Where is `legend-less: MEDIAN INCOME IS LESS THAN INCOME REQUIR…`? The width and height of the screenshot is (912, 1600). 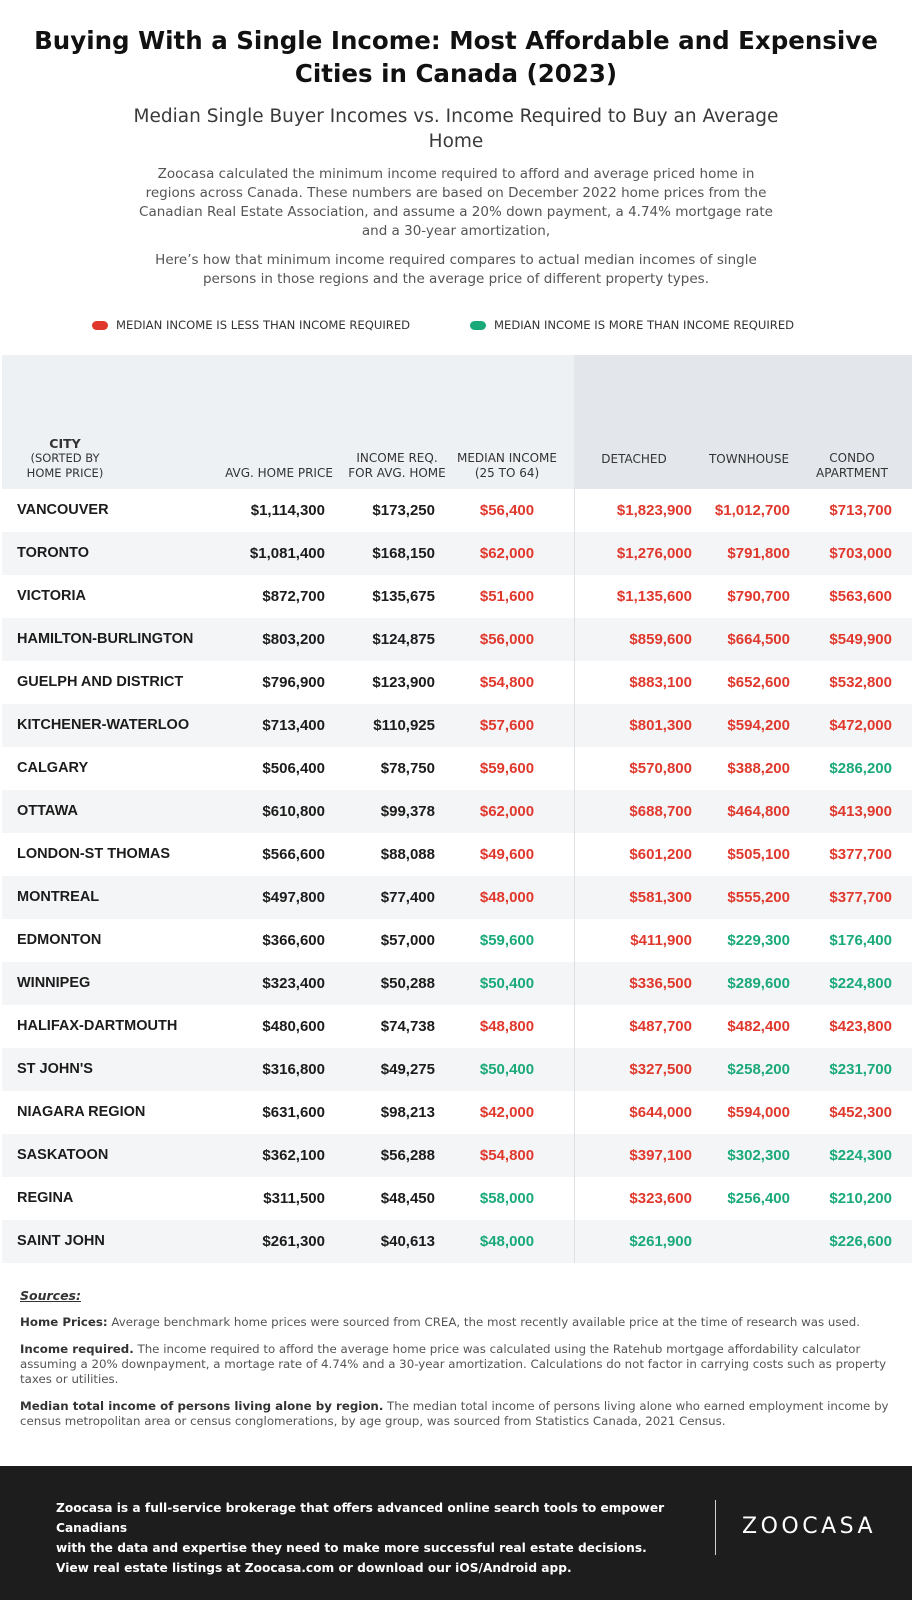 legend-less: MEDIAN INCOME IS LESS THAN INCOME REQUIR… is located at coordinates (251, 325).